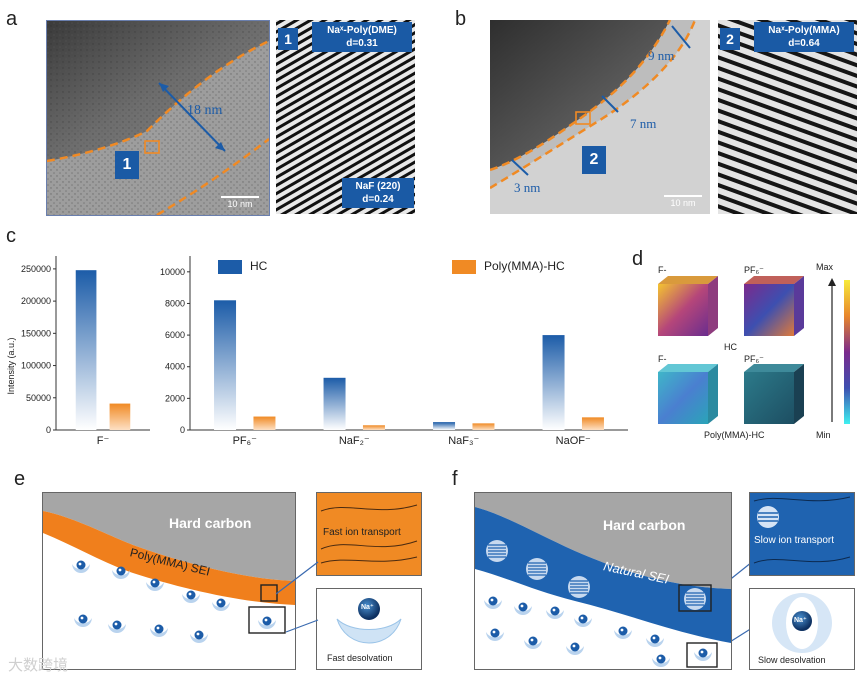  What do you see at coordinates (802, 534) in the screenshot?
I see `ion-transport-inset-f: Slow ion transport` at bounding box center [802, 534].